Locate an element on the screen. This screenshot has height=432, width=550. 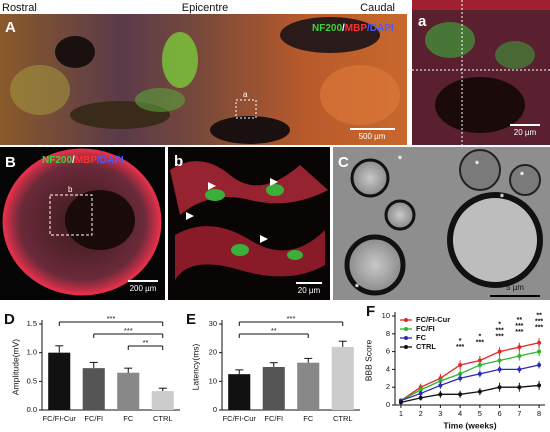
y-tick-label: 4 is located at coordinates (388, 368).